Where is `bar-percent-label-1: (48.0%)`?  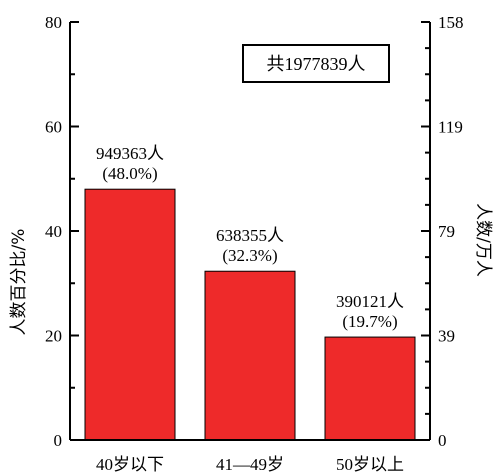
bar-percent-label-1: (48.0%) is located at coordinates (129, 173).